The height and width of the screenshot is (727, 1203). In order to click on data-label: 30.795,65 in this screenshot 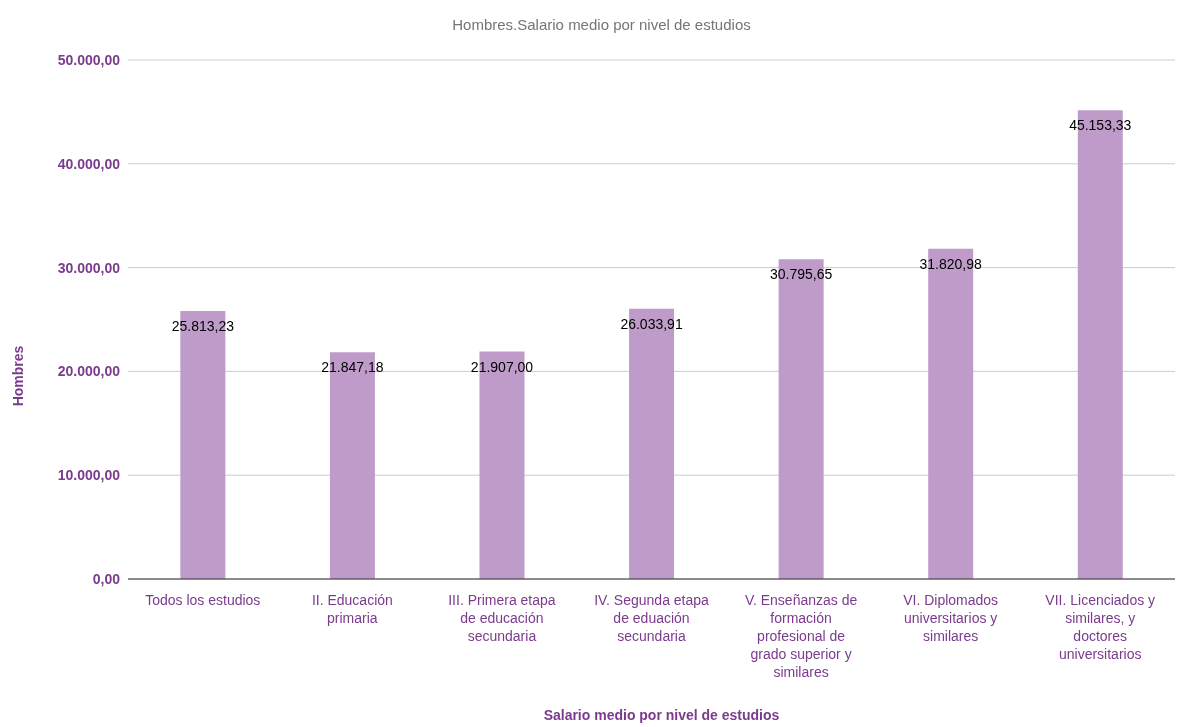, I will do `click(801, 274)`.